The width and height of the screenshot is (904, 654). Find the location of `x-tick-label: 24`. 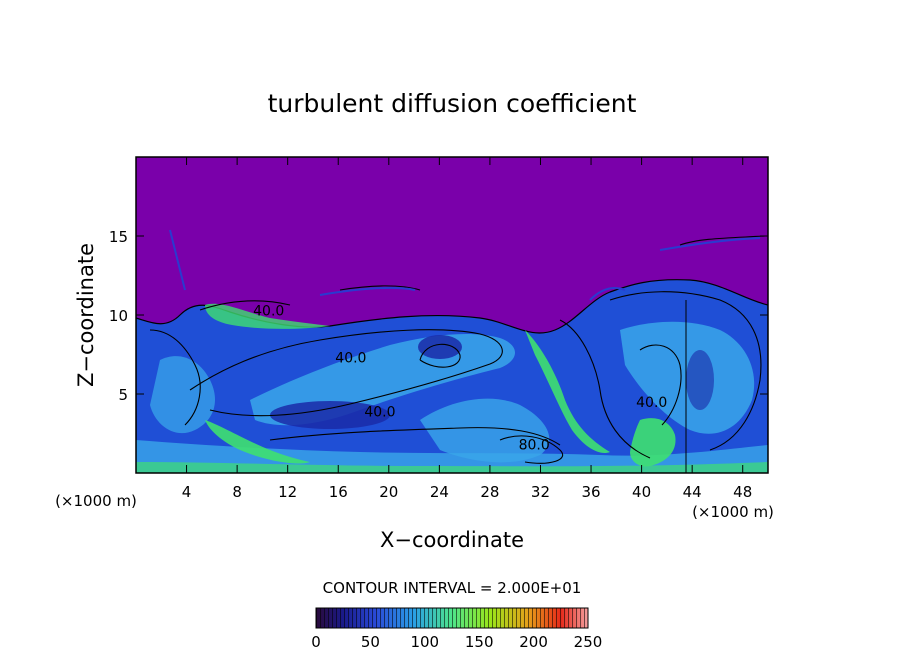

x-tick-label: 24 is located at coordinates (439, 492).